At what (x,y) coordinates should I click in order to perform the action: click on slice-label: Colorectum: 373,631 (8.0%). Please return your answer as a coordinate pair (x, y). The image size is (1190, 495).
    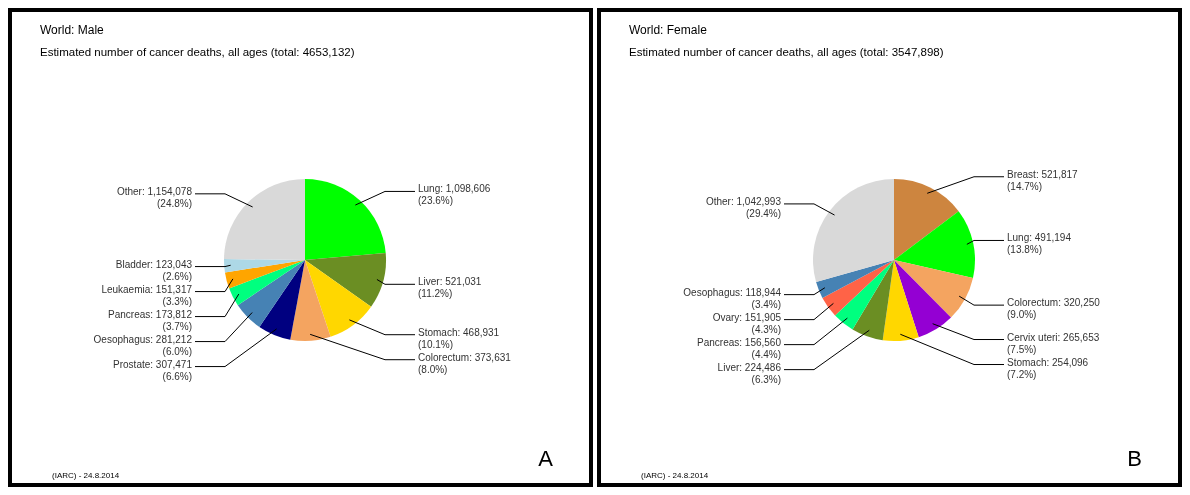
    Looking at the image, I should click on (465, 363).